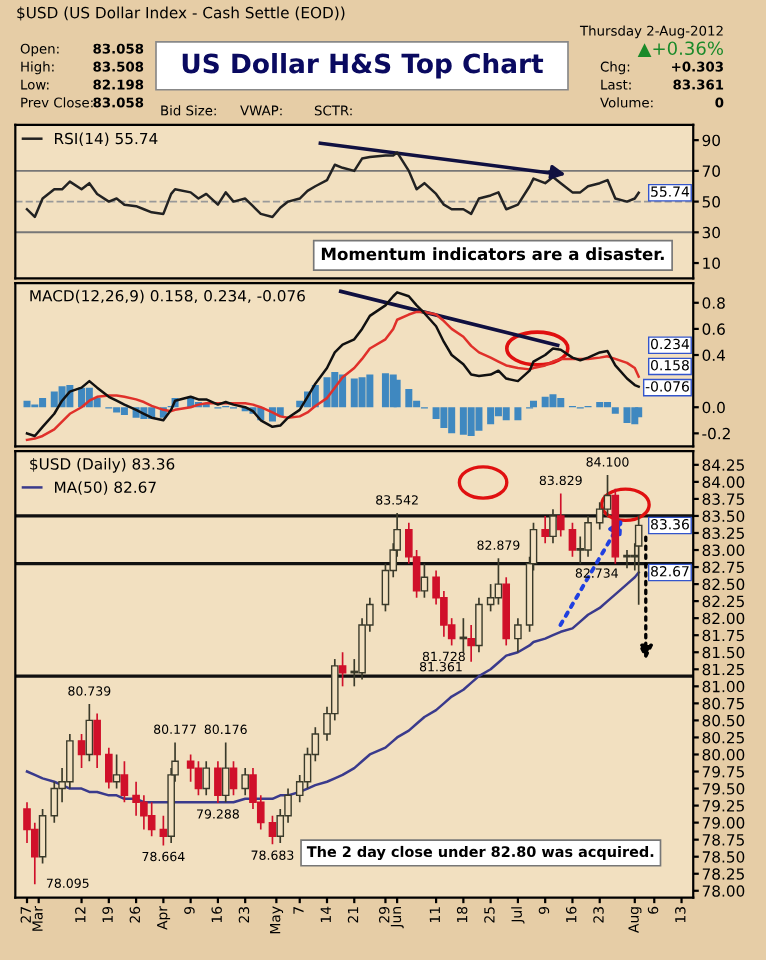 The image size is (766, 960). Describe the element at coordinates (492, 254) in the screenshot. I see `annotation: Momentum indicators are a disaster.` at that location.